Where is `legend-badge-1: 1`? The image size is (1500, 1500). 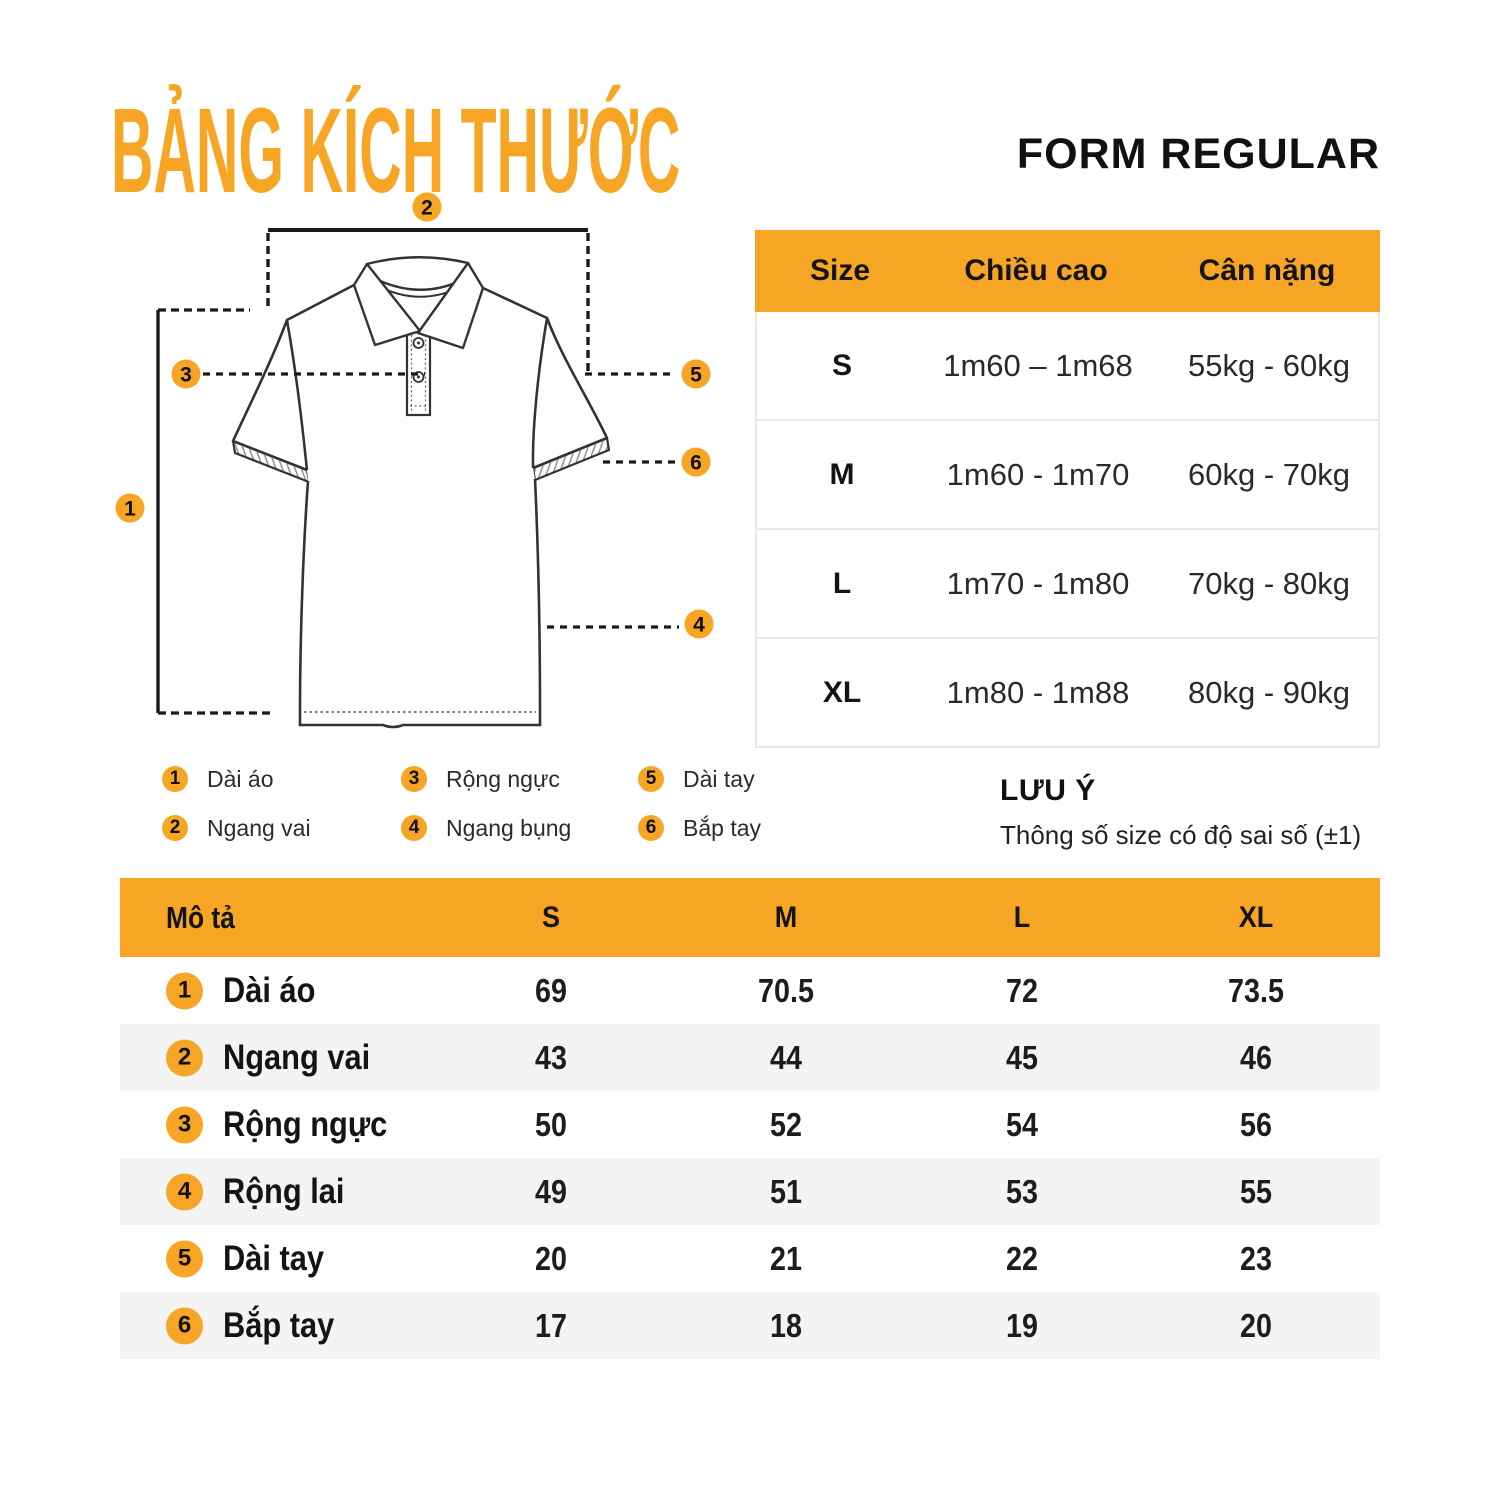 legend-badge-1: 1 is located at coordinates (175, 779).